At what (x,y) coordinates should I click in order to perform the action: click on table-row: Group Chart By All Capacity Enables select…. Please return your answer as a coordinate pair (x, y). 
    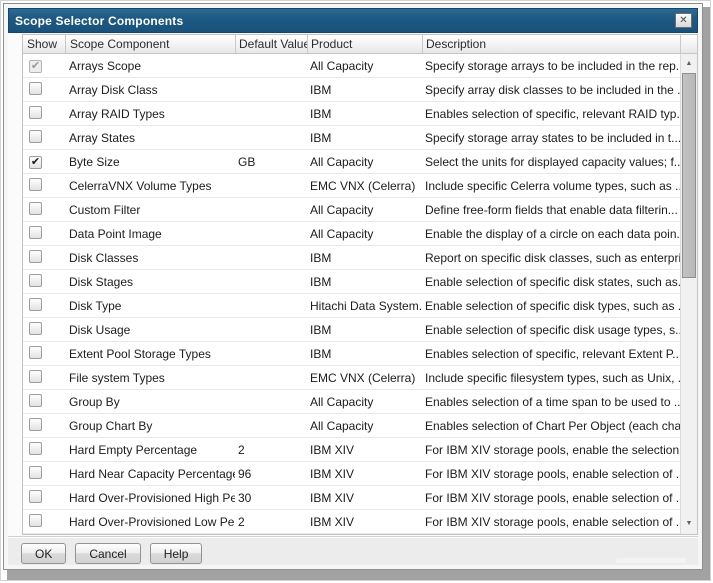
    Looking at the image, I should click on (351, 426).